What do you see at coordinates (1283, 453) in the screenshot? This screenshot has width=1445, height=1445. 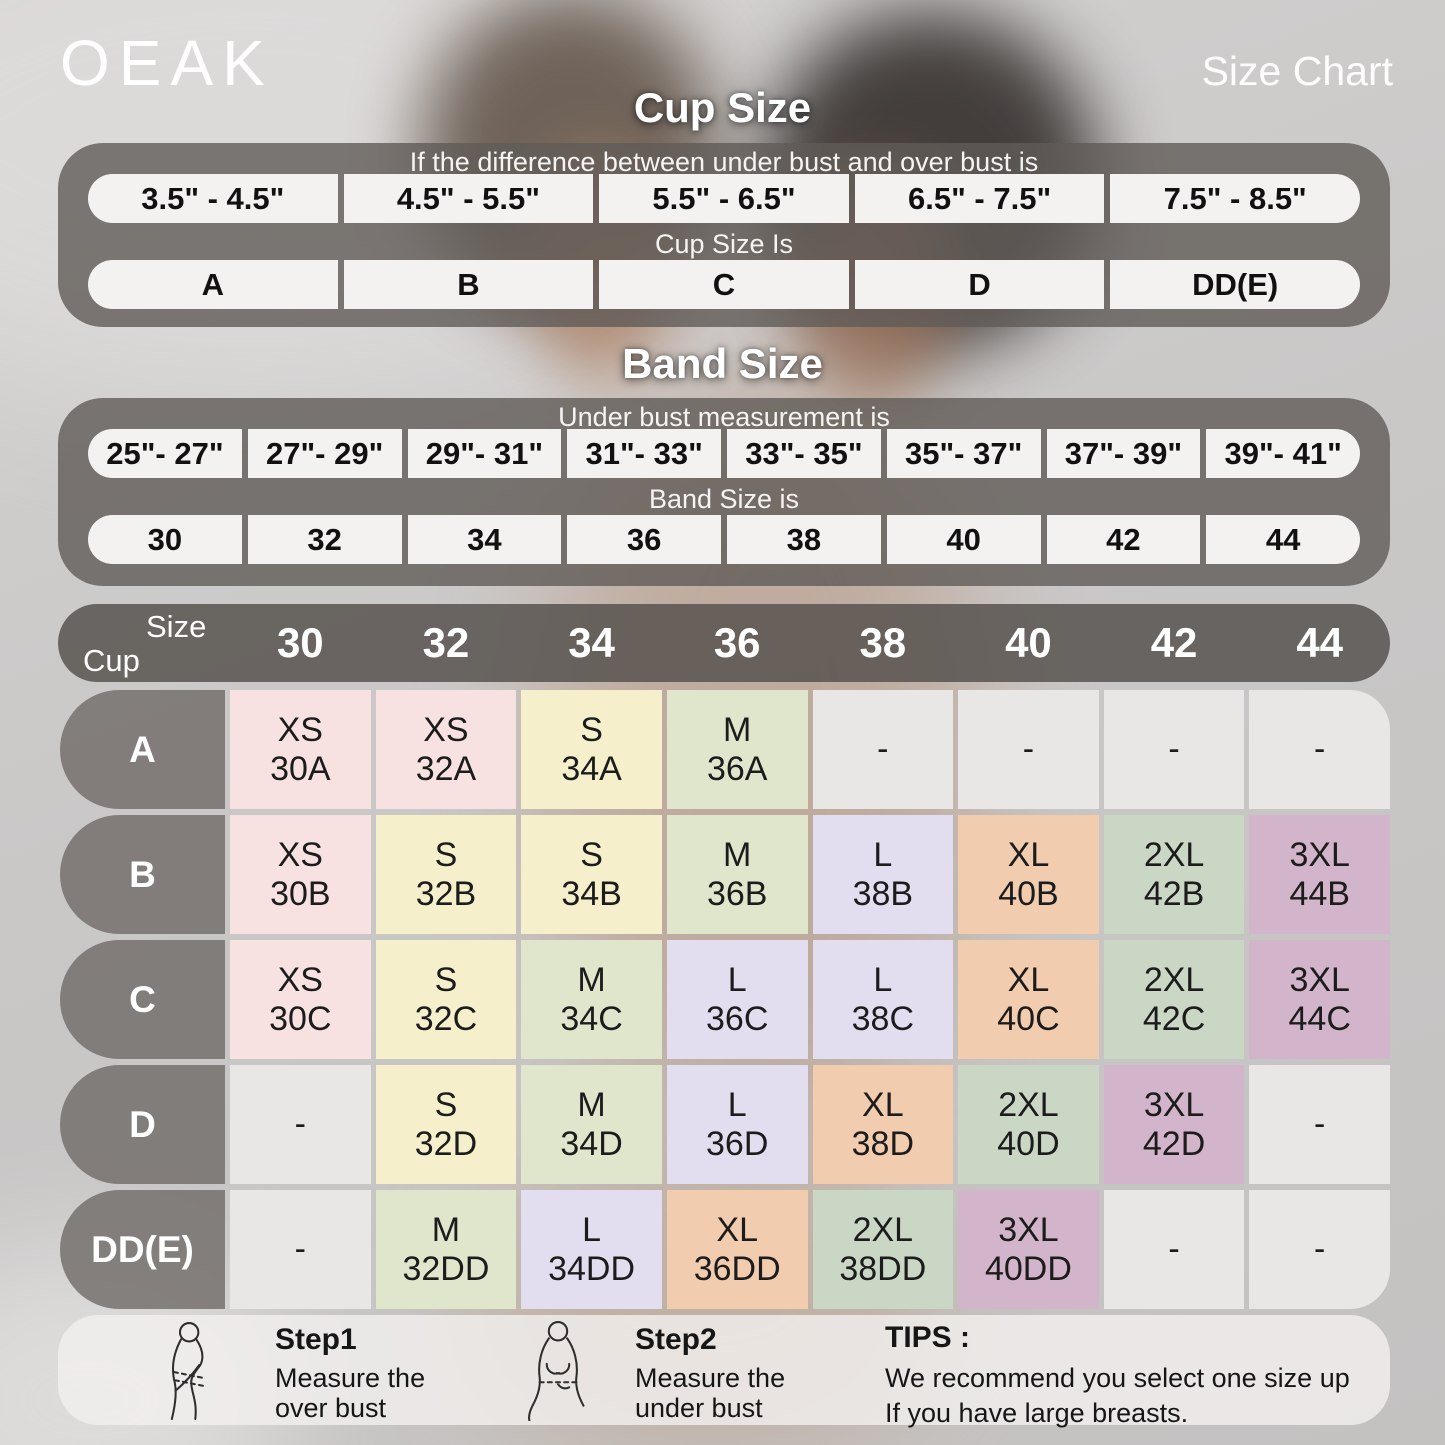 I see `band-range-cell: 39"- 41"` at bounding box center [1283, 453].